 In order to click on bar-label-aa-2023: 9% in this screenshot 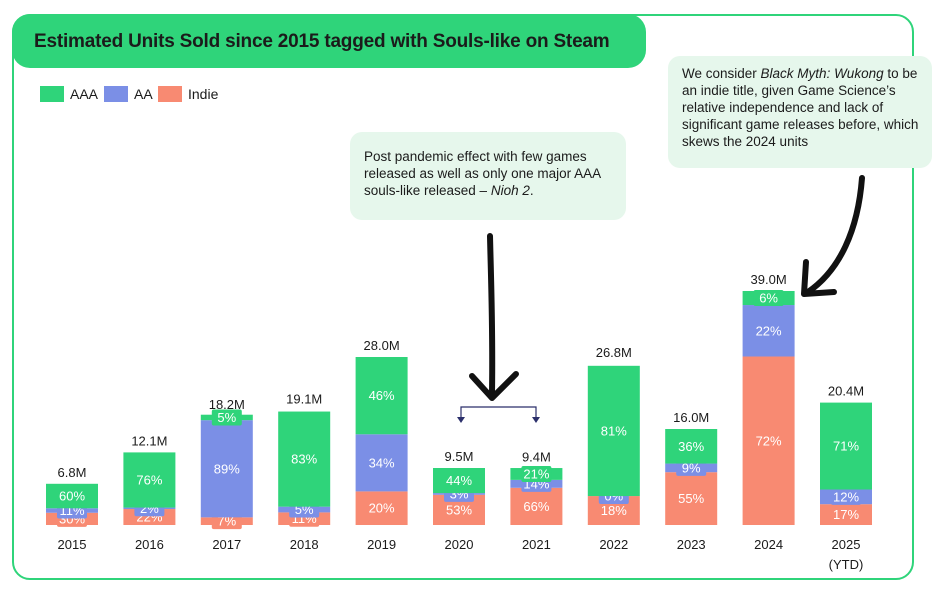, I will do `click(691, 467)`.